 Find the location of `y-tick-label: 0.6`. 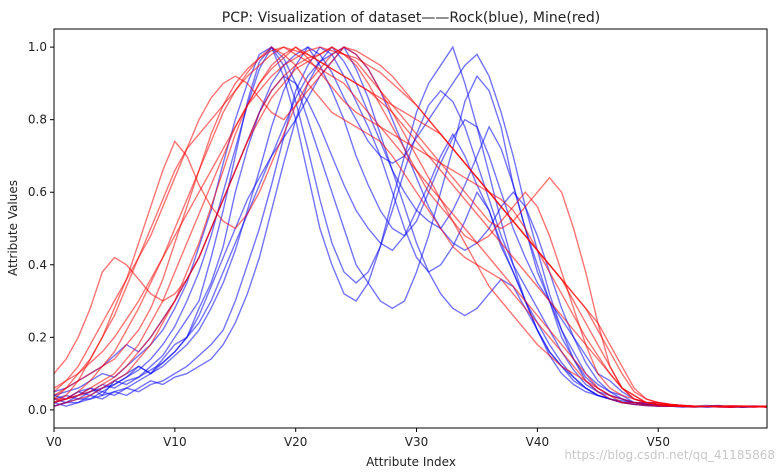

y-tick-label: 0.6 is located at coordinates (37, 192).